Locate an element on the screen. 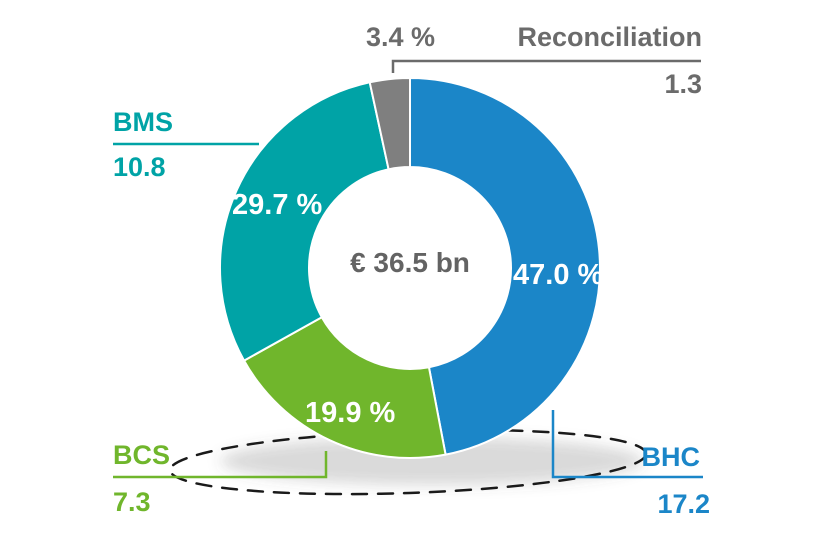 This screenshot has height=540, width=820. bms-name-label: BMS is located at coordinates (143, 122).